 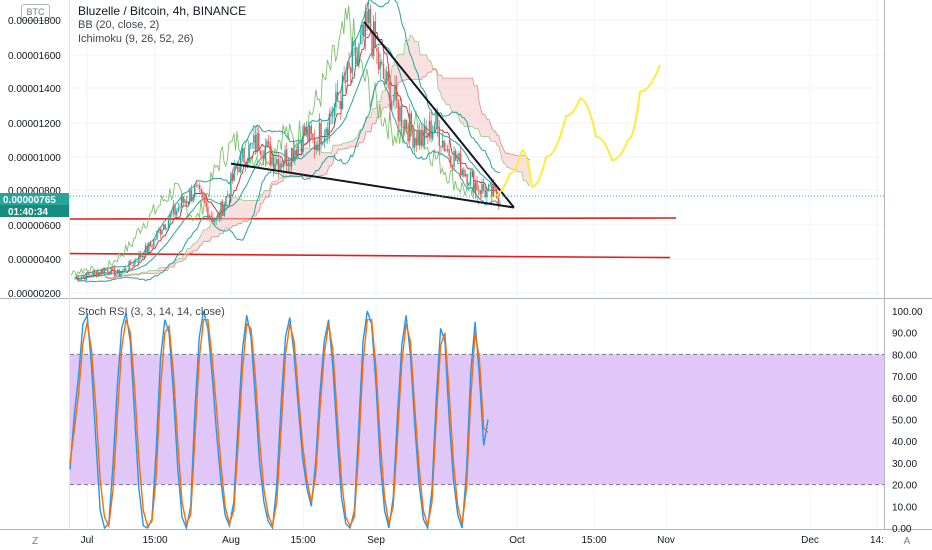 What do you see at coordinates (517, 540) in the screenshot?
I see `time-tick-label: Oct` at bounding box center [517, 540].